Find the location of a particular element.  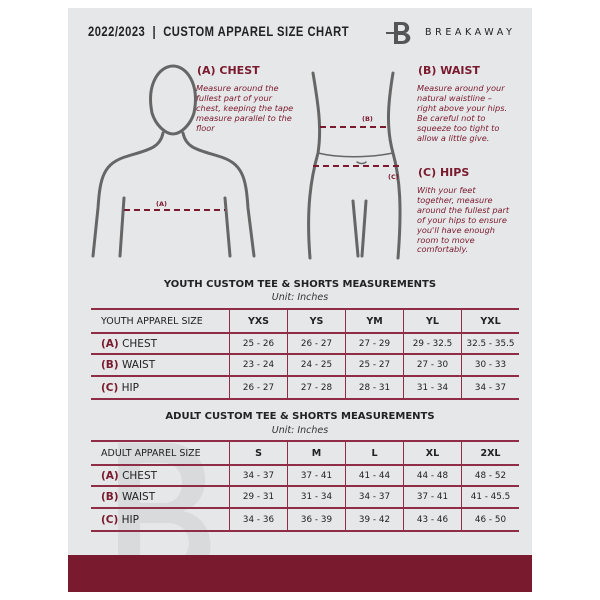

cell: 23 - 24 is located at coordinates (258, 365).